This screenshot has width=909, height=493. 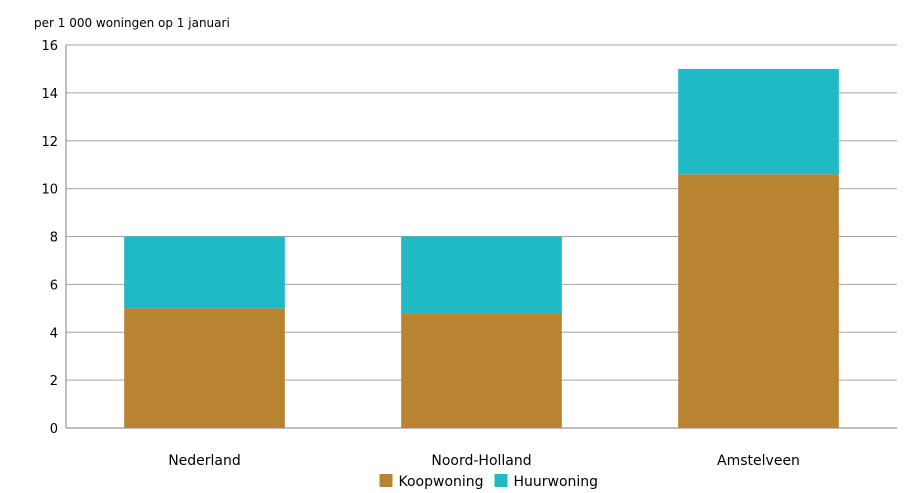 What do you see at coordinates (481, 370) in the screenshot?
I see `bar-koopwoning-noord-holland` at bounding box center [481, 370].